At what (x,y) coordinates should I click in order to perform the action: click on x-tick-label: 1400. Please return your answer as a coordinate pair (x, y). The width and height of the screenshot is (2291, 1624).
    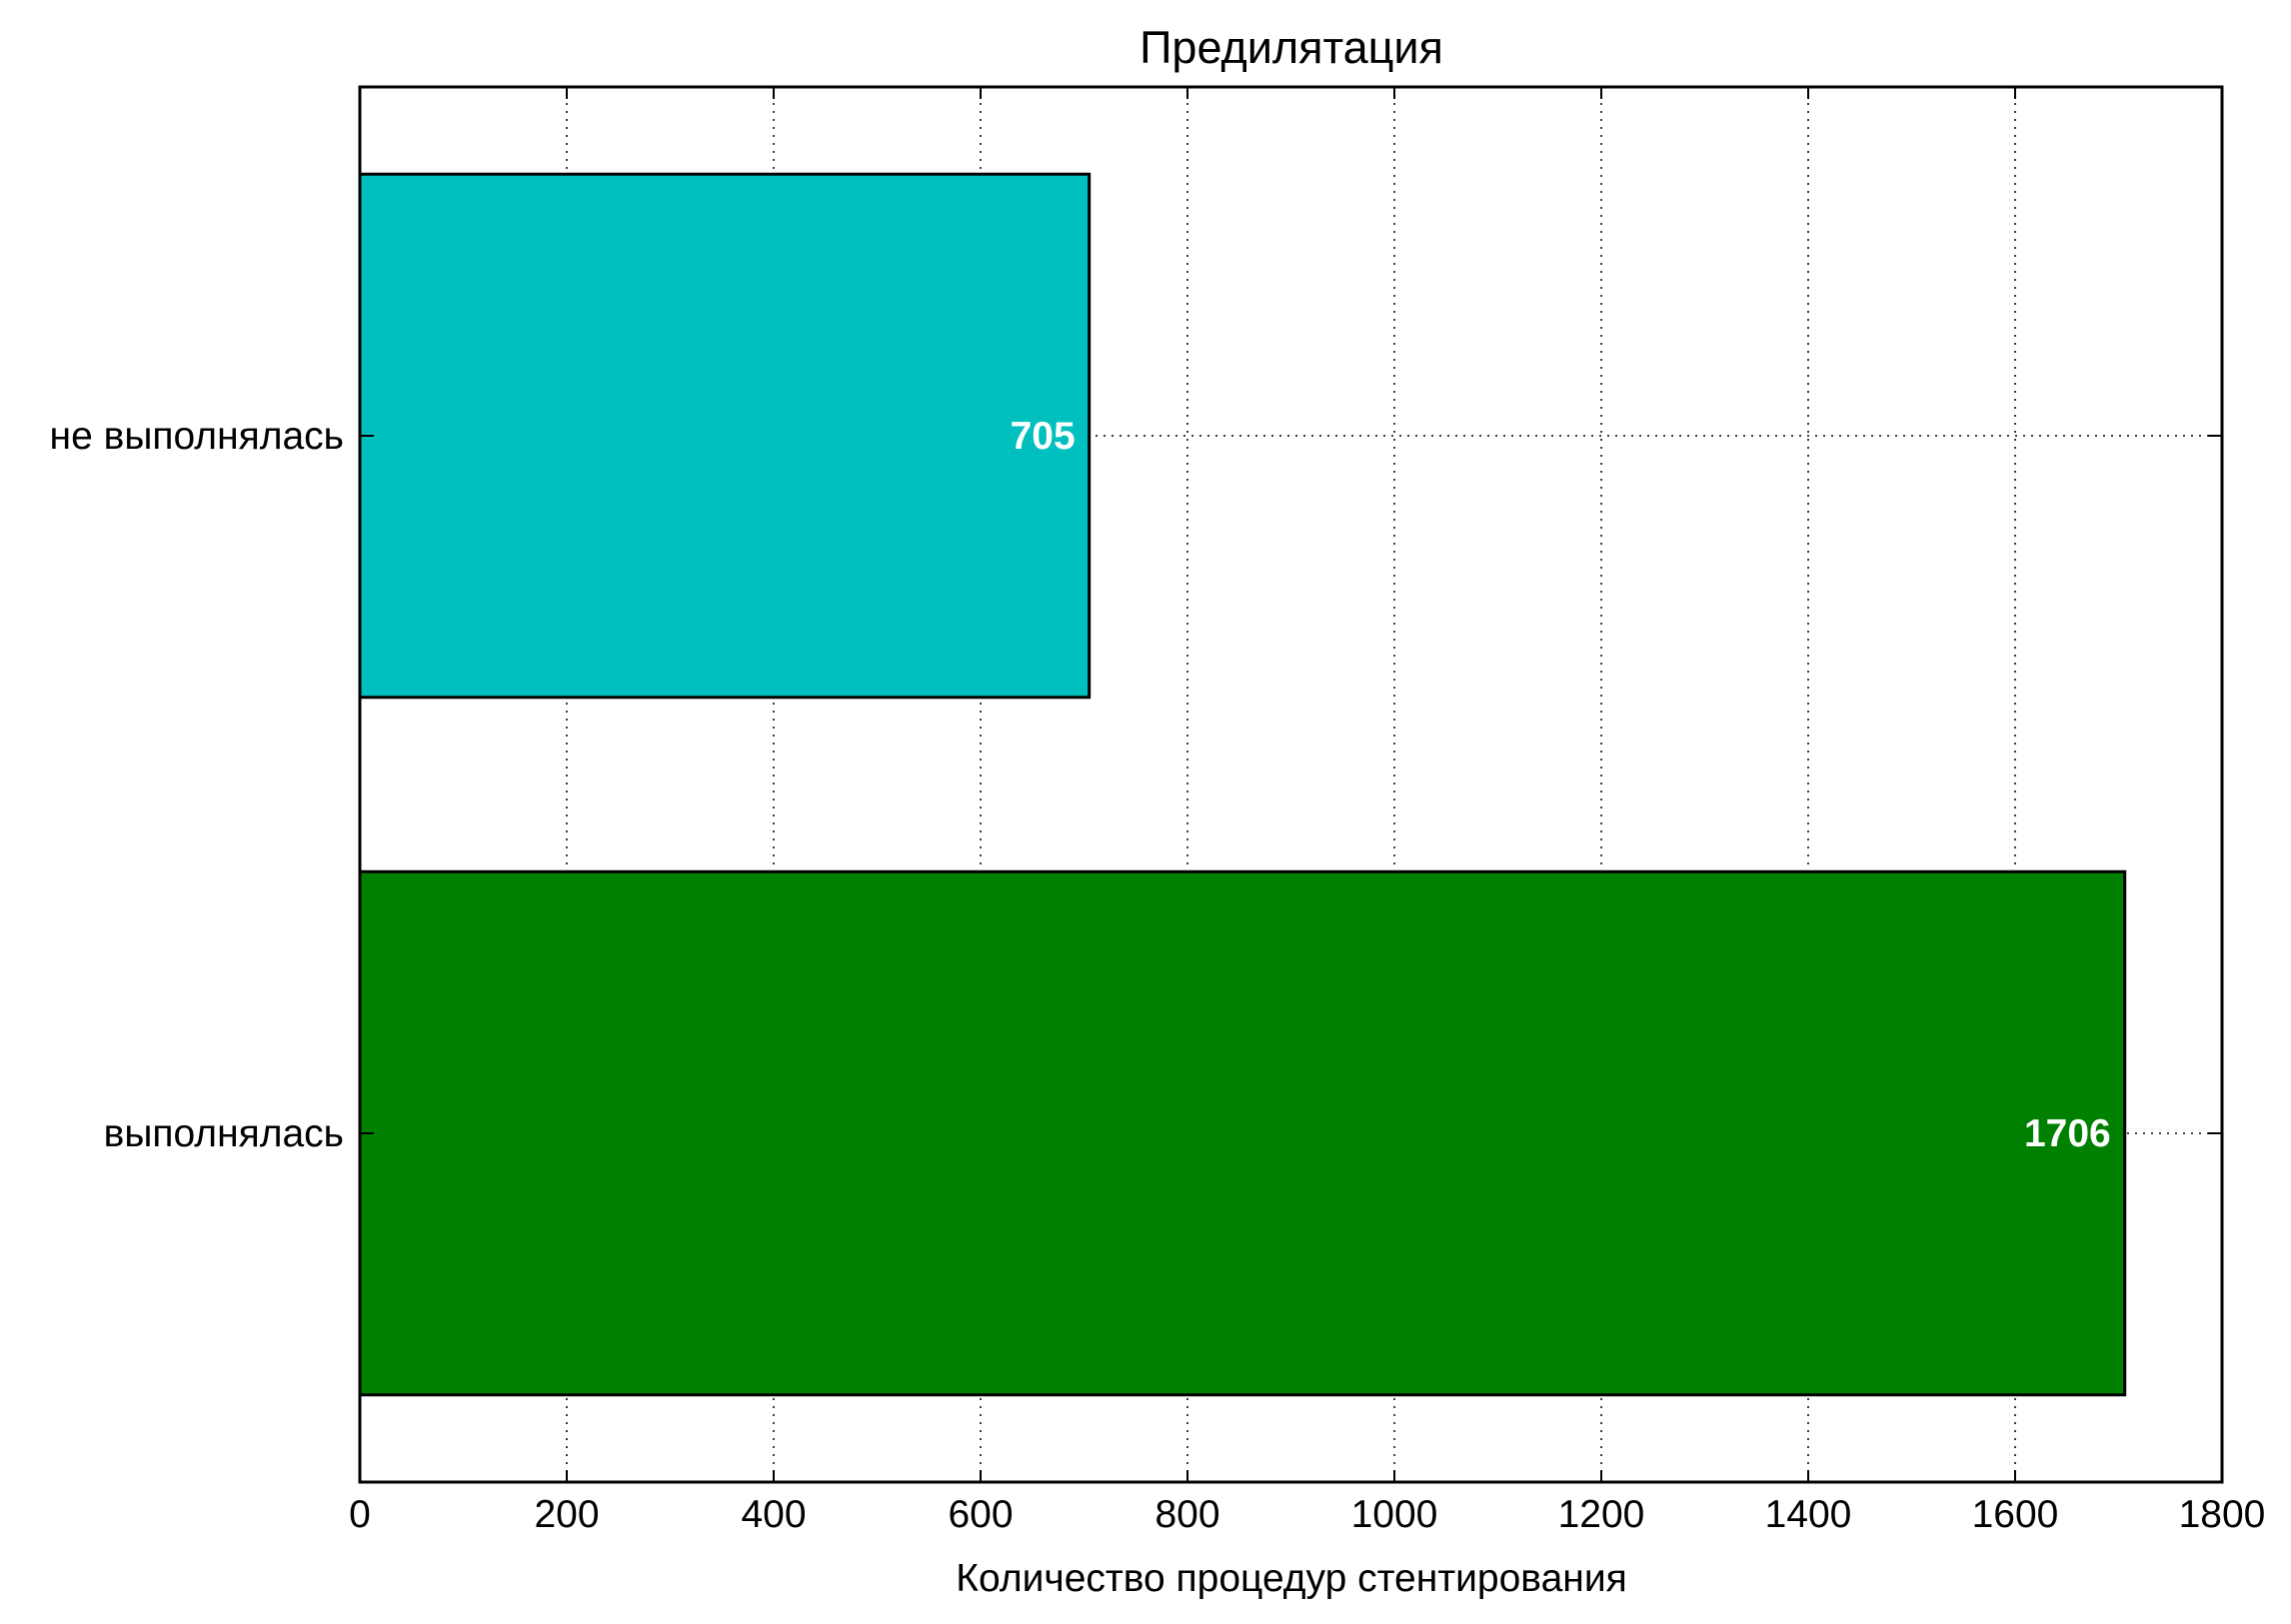
    Looking at the image, I should click on (1808, 1515).